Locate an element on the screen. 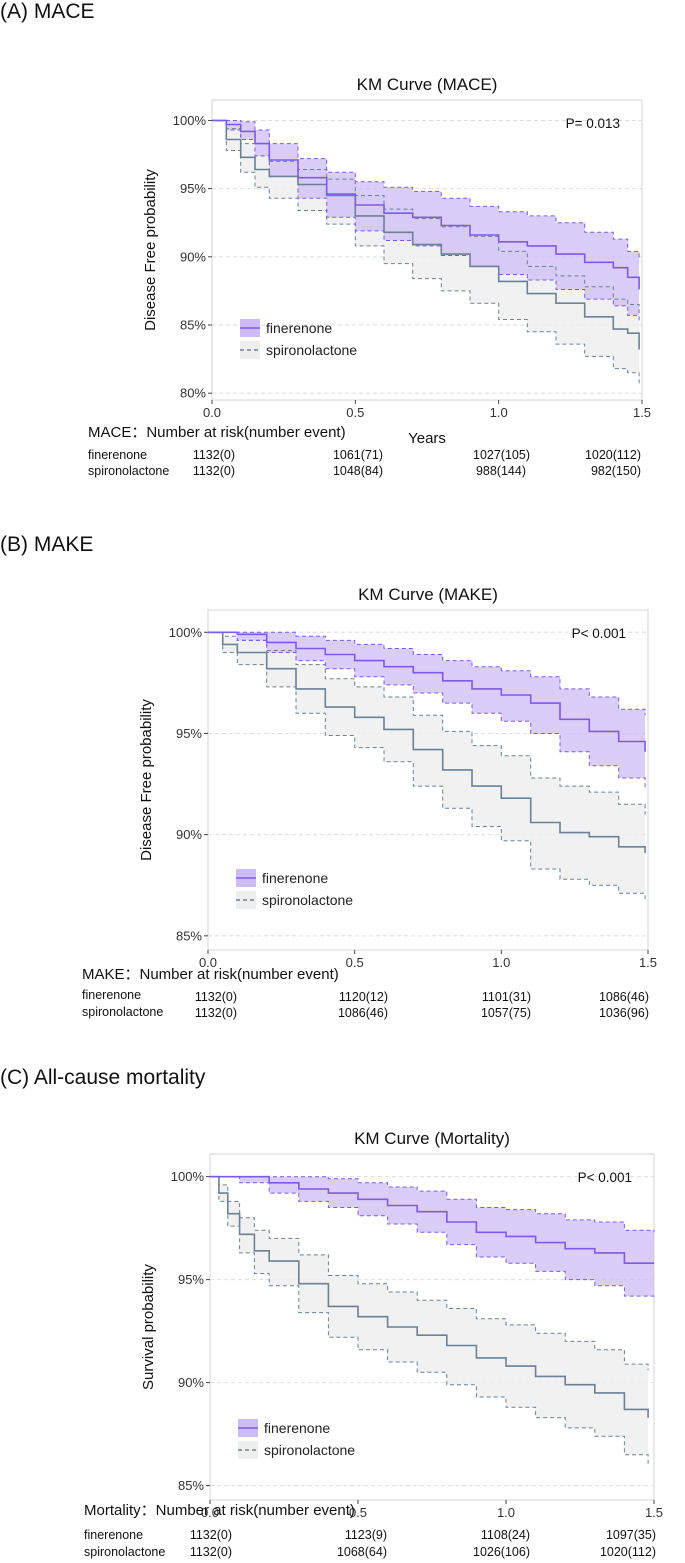 This screenshot has width=685, height=1563. risk-cell: 1026(106) is located at coordinates (501, 1552).